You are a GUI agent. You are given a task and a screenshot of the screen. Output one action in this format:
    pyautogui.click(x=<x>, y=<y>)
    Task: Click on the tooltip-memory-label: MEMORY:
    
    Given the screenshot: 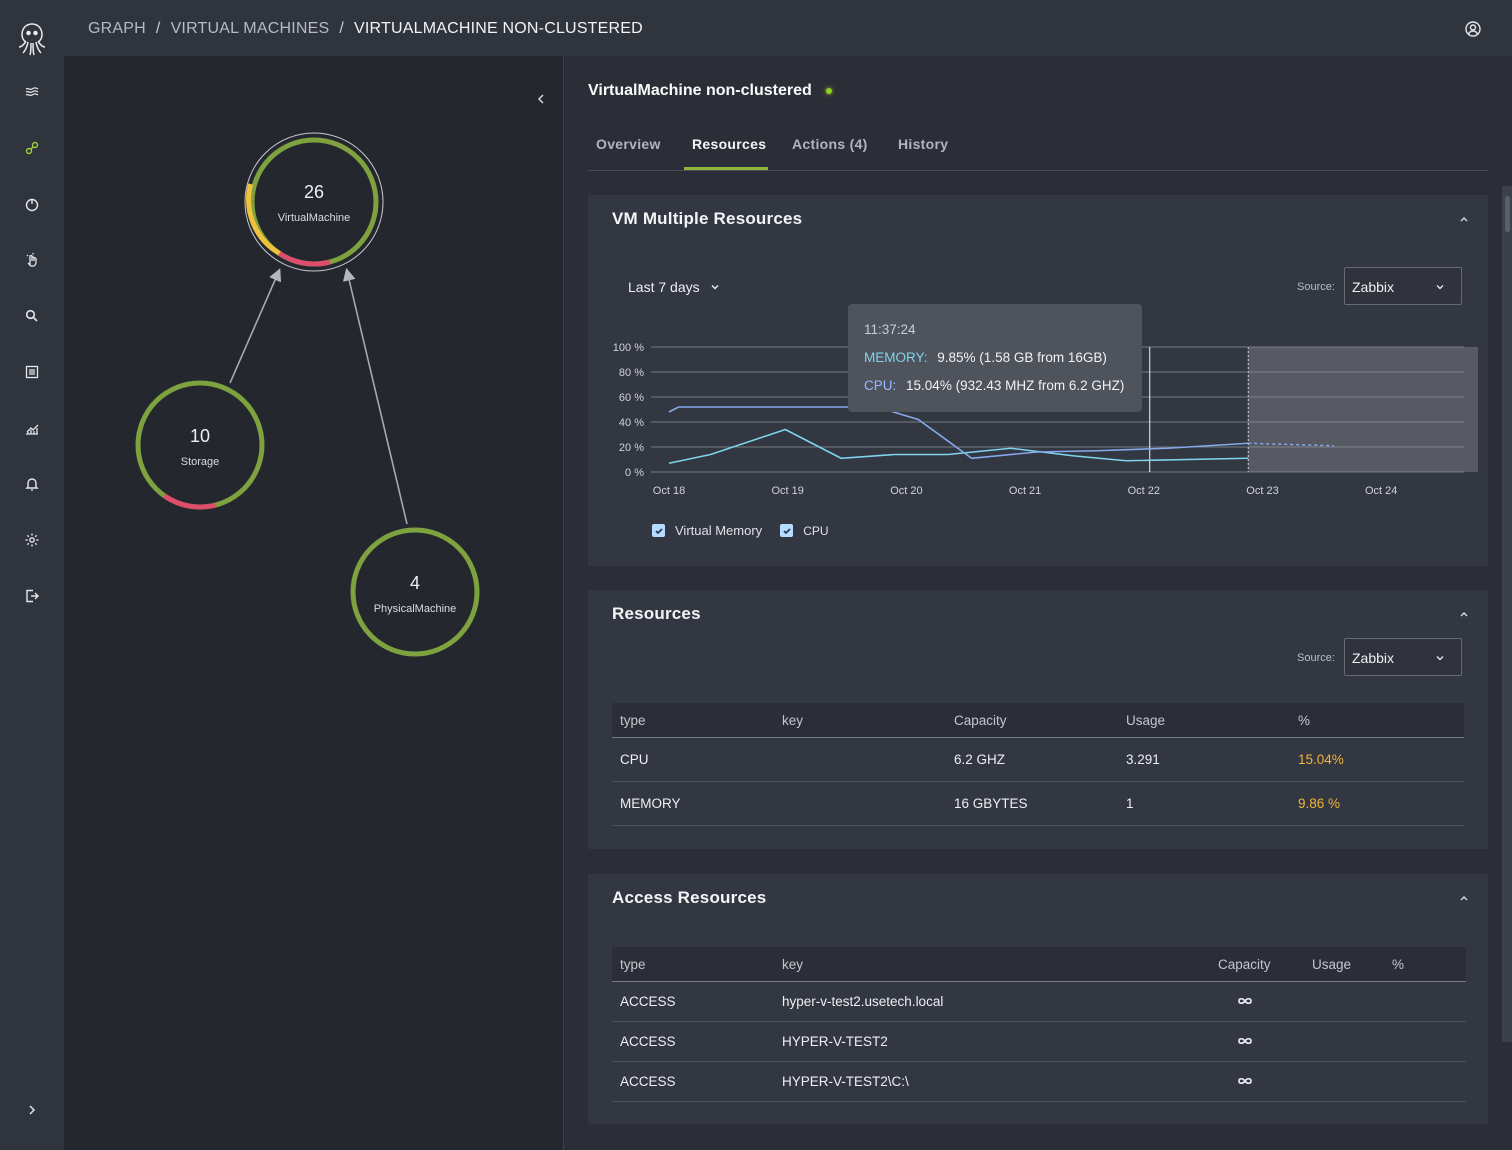 What is the action you would take?
    pyautogui.click(x=896, y=357)
    